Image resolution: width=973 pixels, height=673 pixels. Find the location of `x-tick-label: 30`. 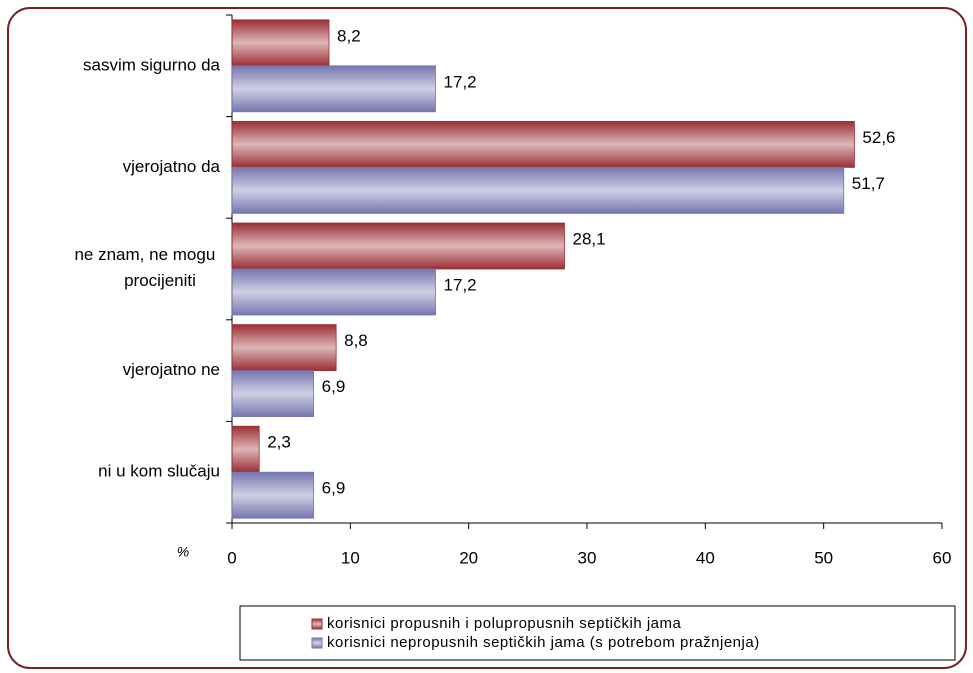

x-tick-label: 30 is located at coordinates (587, 557).